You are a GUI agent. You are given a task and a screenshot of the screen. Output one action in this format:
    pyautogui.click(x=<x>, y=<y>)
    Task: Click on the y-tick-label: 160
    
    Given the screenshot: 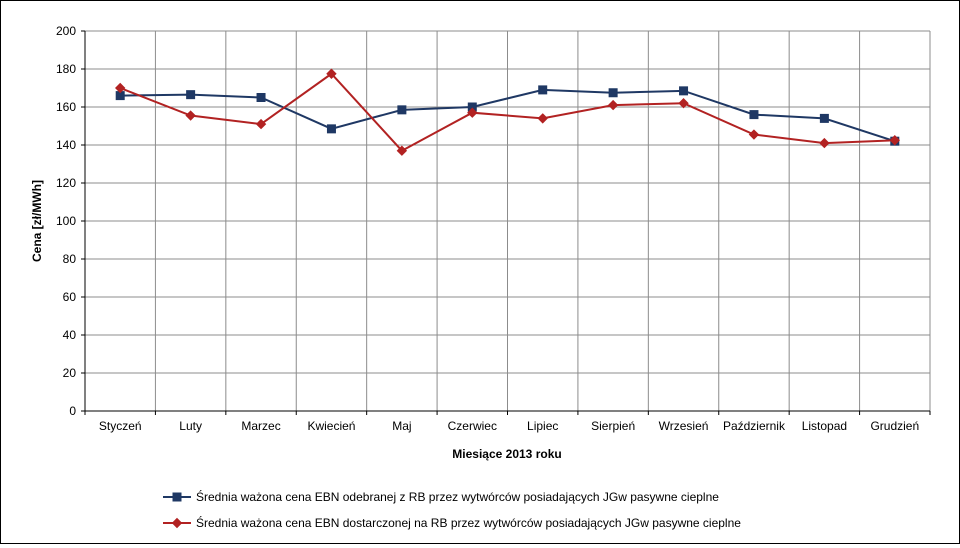 What is the action you would take?
    pyautogui.click(x=66, y=107)
    